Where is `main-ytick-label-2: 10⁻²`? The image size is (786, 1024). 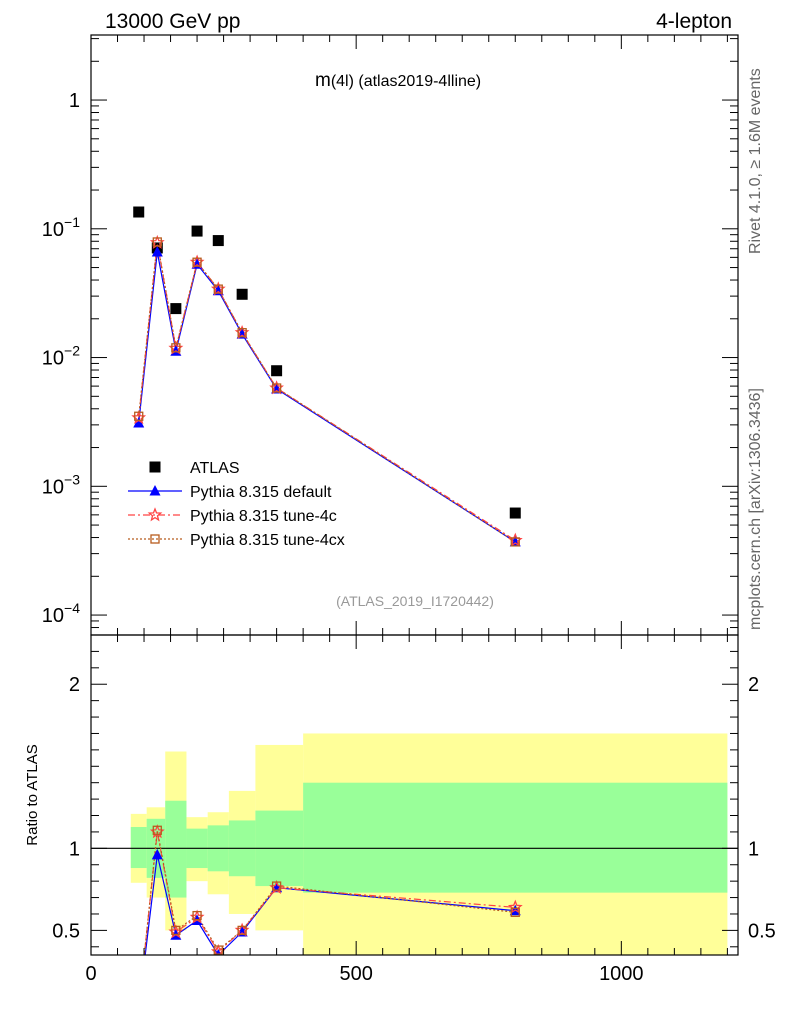
main-ytick-label-2: 10⁻² is located at coordinates (61, 356).